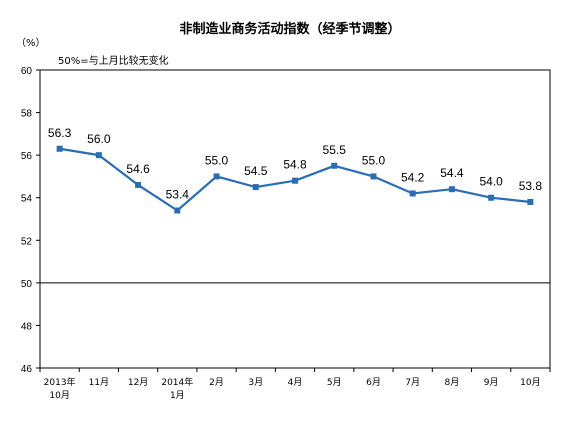 This screenshot has width=567, height=447. Describe the element at coordinates (531, 186) in the screenshot. I see `data-label: 53.8` at that location.